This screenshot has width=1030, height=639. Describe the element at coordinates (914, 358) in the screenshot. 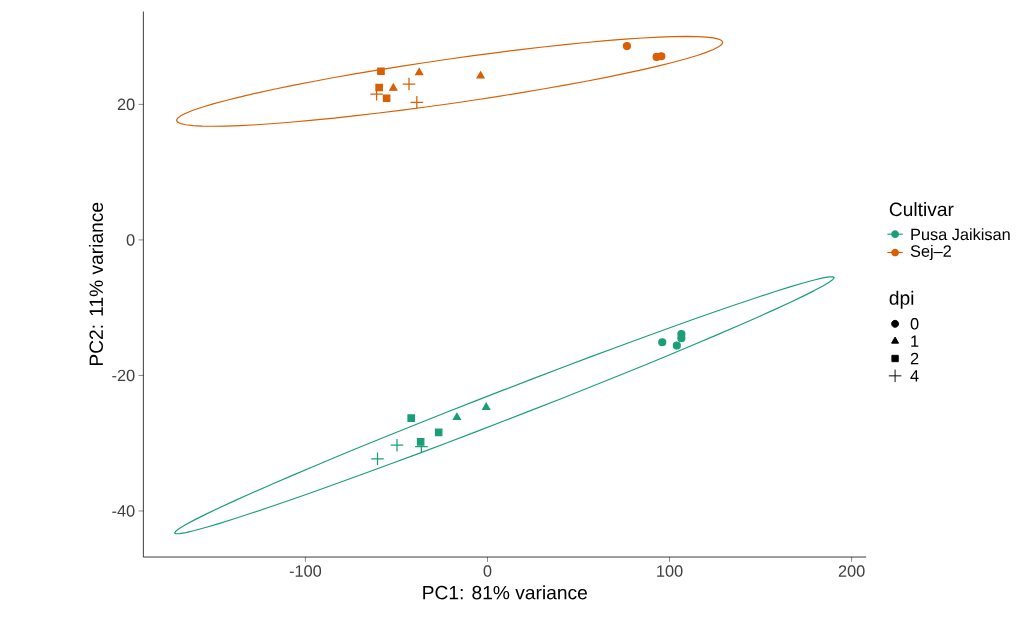

I see `legend-label: 2` at that location.